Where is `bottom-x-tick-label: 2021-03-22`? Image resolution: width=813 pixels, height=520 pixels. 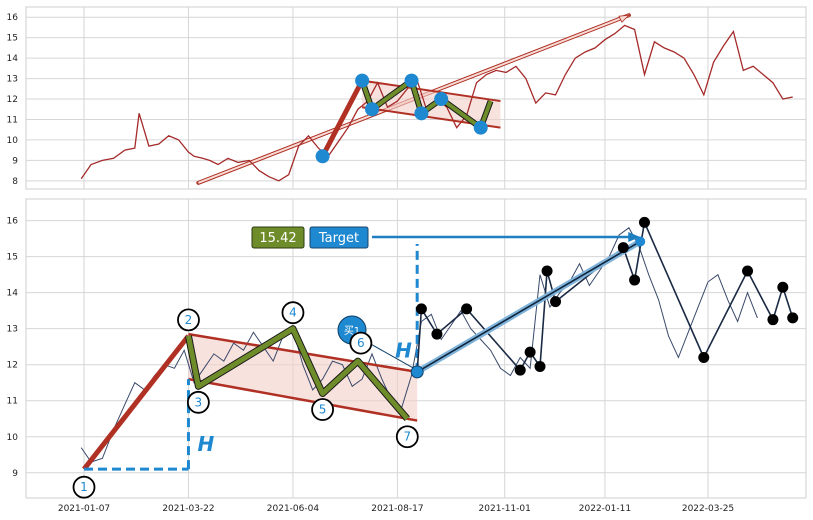
bottom-x-tick-label: 2021-03-22 is located at coordinates (188, 509).